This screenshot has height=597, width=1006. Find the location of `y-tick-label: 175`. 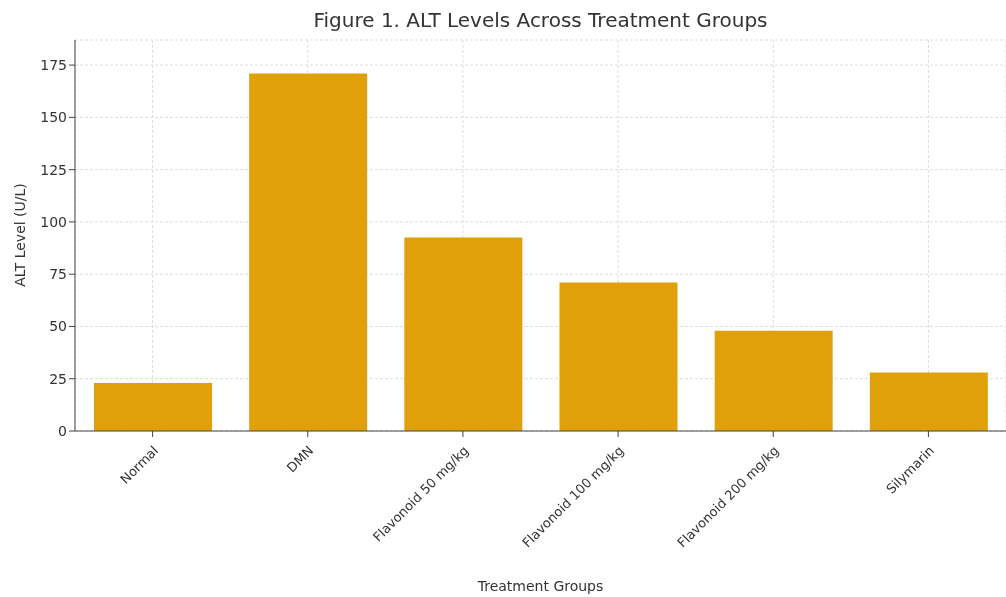

y-tick-label: 175 is located at coordinates (53, 65).